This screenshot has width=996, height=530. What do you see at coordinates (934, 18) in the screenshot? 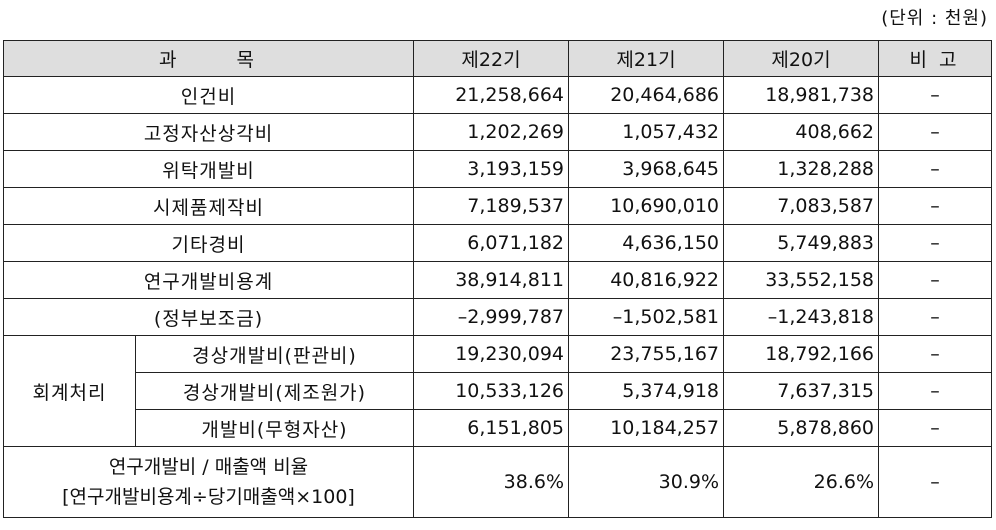
I see `unit-note: (단위 : 천원)` at bounding box center [934, 18].